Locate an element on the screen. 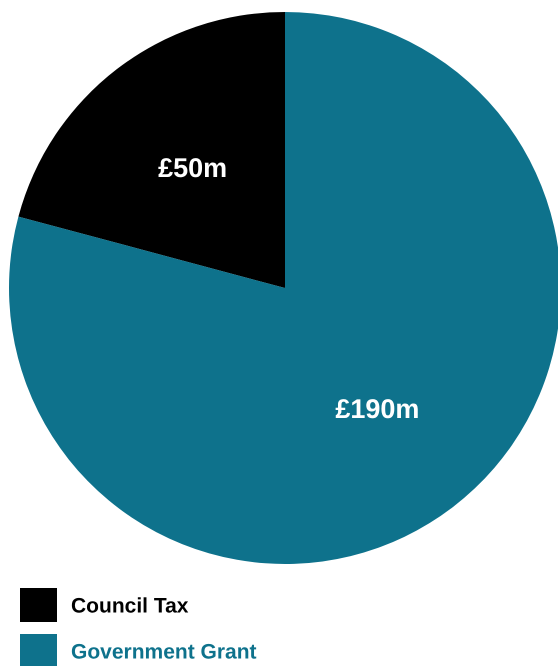 The width and height of the screenshot is (558, 666). legend-label: Government Grant is located at coordinates (164, 652).